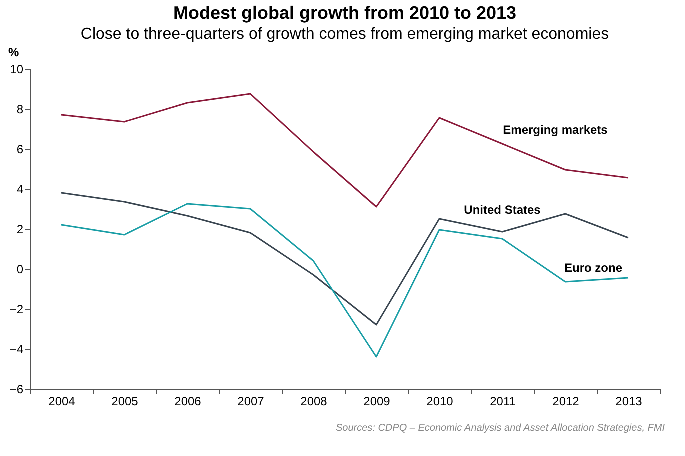 This screenshot has width=685, height=456. I want to click on source-note: Sources: CDPQ – Economic Analysis and Asset Allocation Strategies, FMI, so click(501, 428).